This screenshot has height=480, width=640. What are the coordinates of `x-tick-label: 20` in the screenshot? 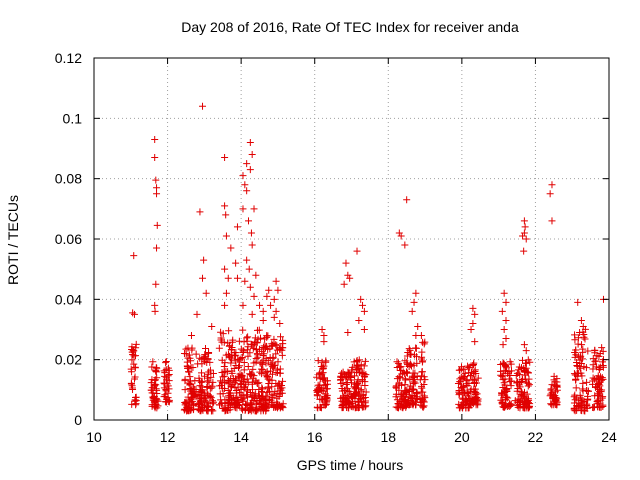 It's located at (462, 437).